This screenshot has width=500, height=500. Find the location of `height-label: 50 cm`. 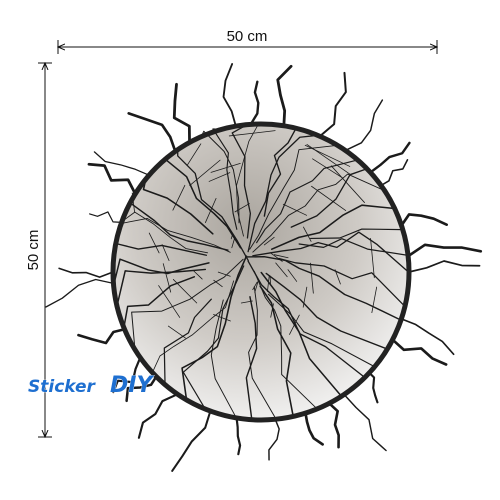

height-label: 50 cm is located at coordinates (33, 250).